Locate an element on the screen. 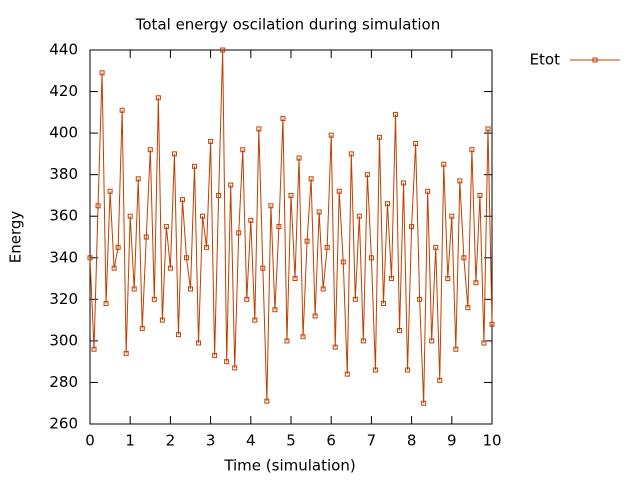 Image resolution: width=640 pixels, height=484 pixels. y-axis-label: Energy is located at coordinates (16, 237).